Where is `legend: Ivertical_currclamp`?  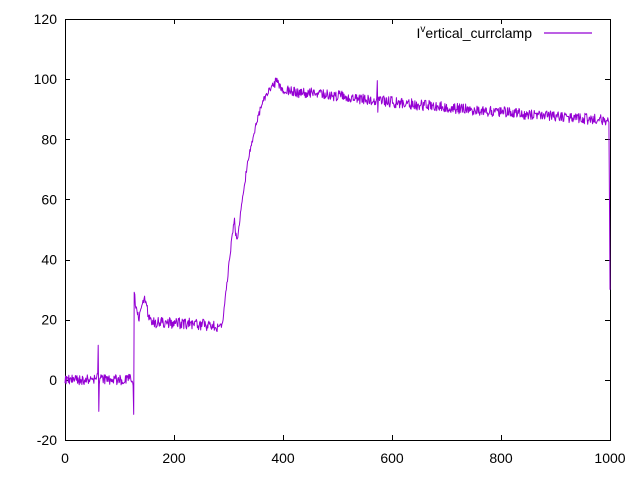 legend: Ivertical_currclamp is located at coordinates (504, 32).